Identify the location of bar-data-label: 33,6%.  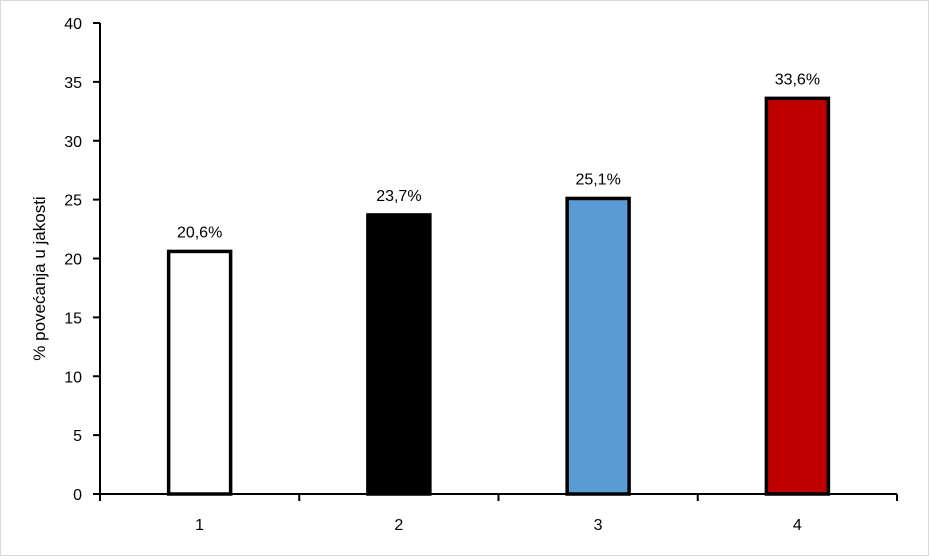
(797, 79).